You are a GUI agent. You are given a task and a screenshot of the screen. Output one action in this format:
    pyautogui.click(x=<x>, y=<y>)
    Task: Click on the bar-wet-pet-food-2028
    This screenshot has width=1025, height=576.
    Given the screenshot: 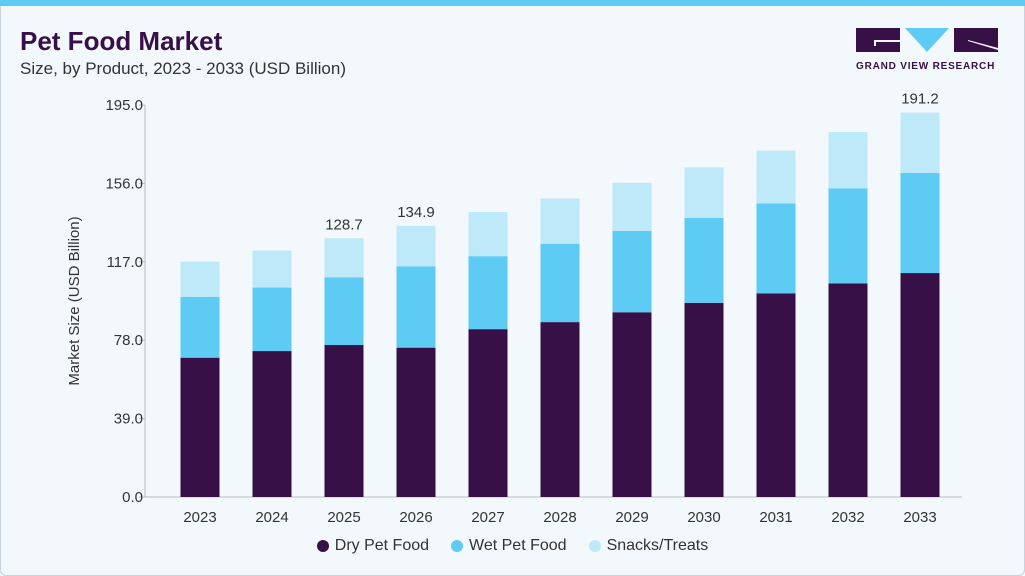 What is the action you would take?
    pyautogui.click(x=560, y=283)
    